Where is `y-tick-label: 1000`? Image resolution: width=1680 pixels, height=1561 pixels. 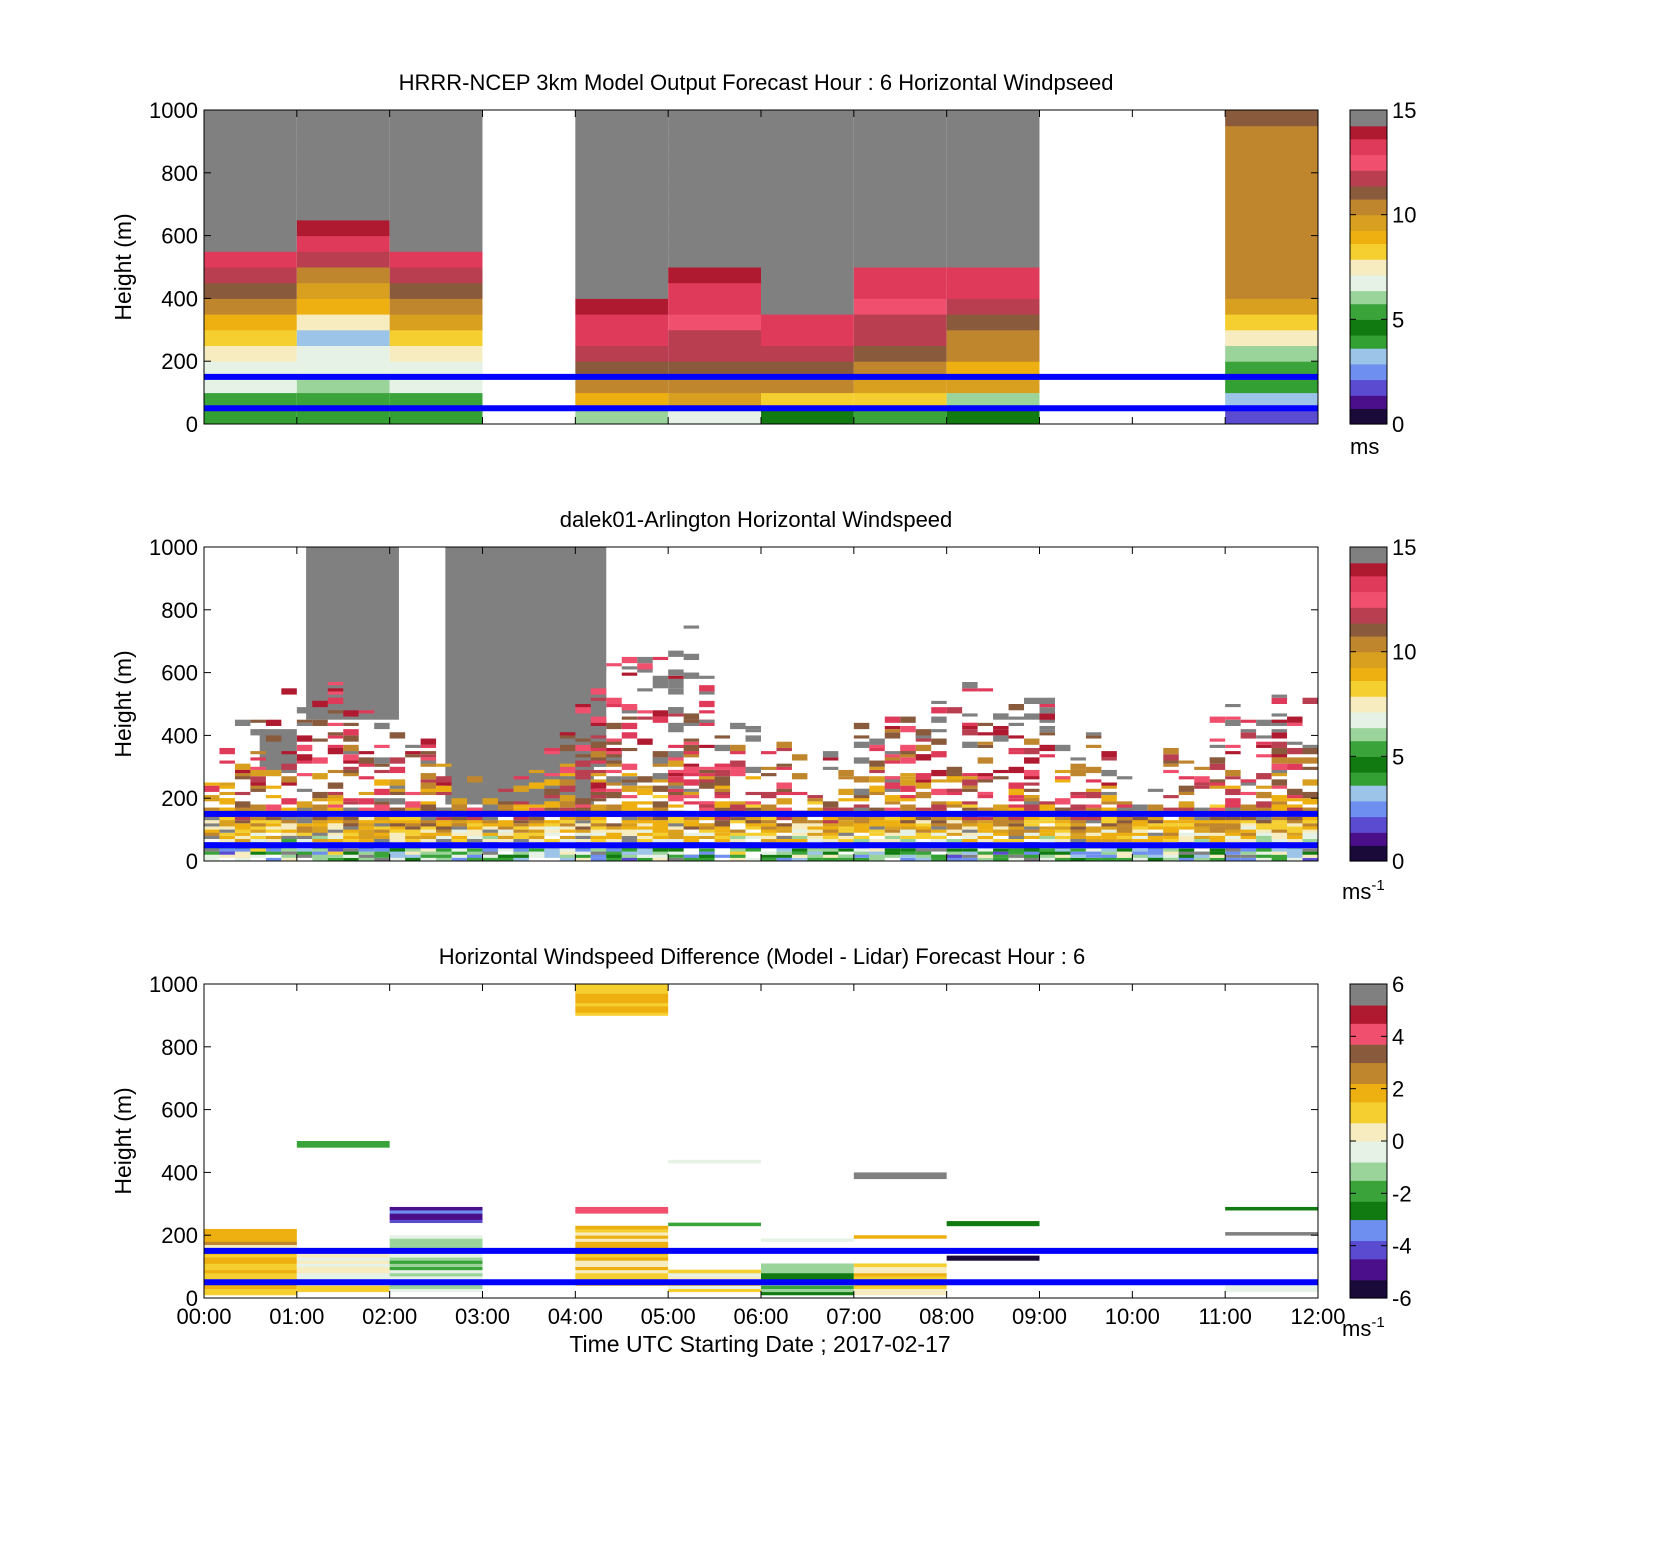 y-tick-label: 1000 is located at coordinates (173, 110).